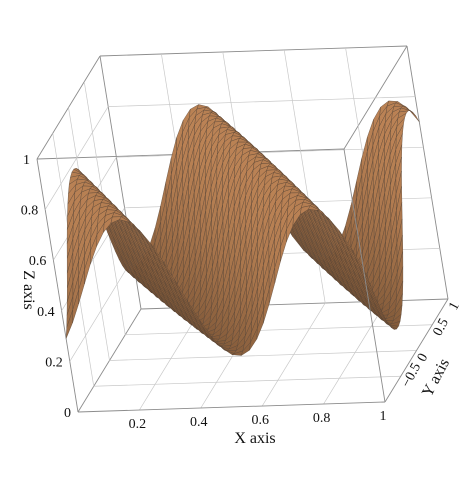 Image resolution: width=474 pixels, height=479 pixels. Describe the element at coordinates (423, 357) in the screenshot. I see `y-tick-label: 0` at that location.